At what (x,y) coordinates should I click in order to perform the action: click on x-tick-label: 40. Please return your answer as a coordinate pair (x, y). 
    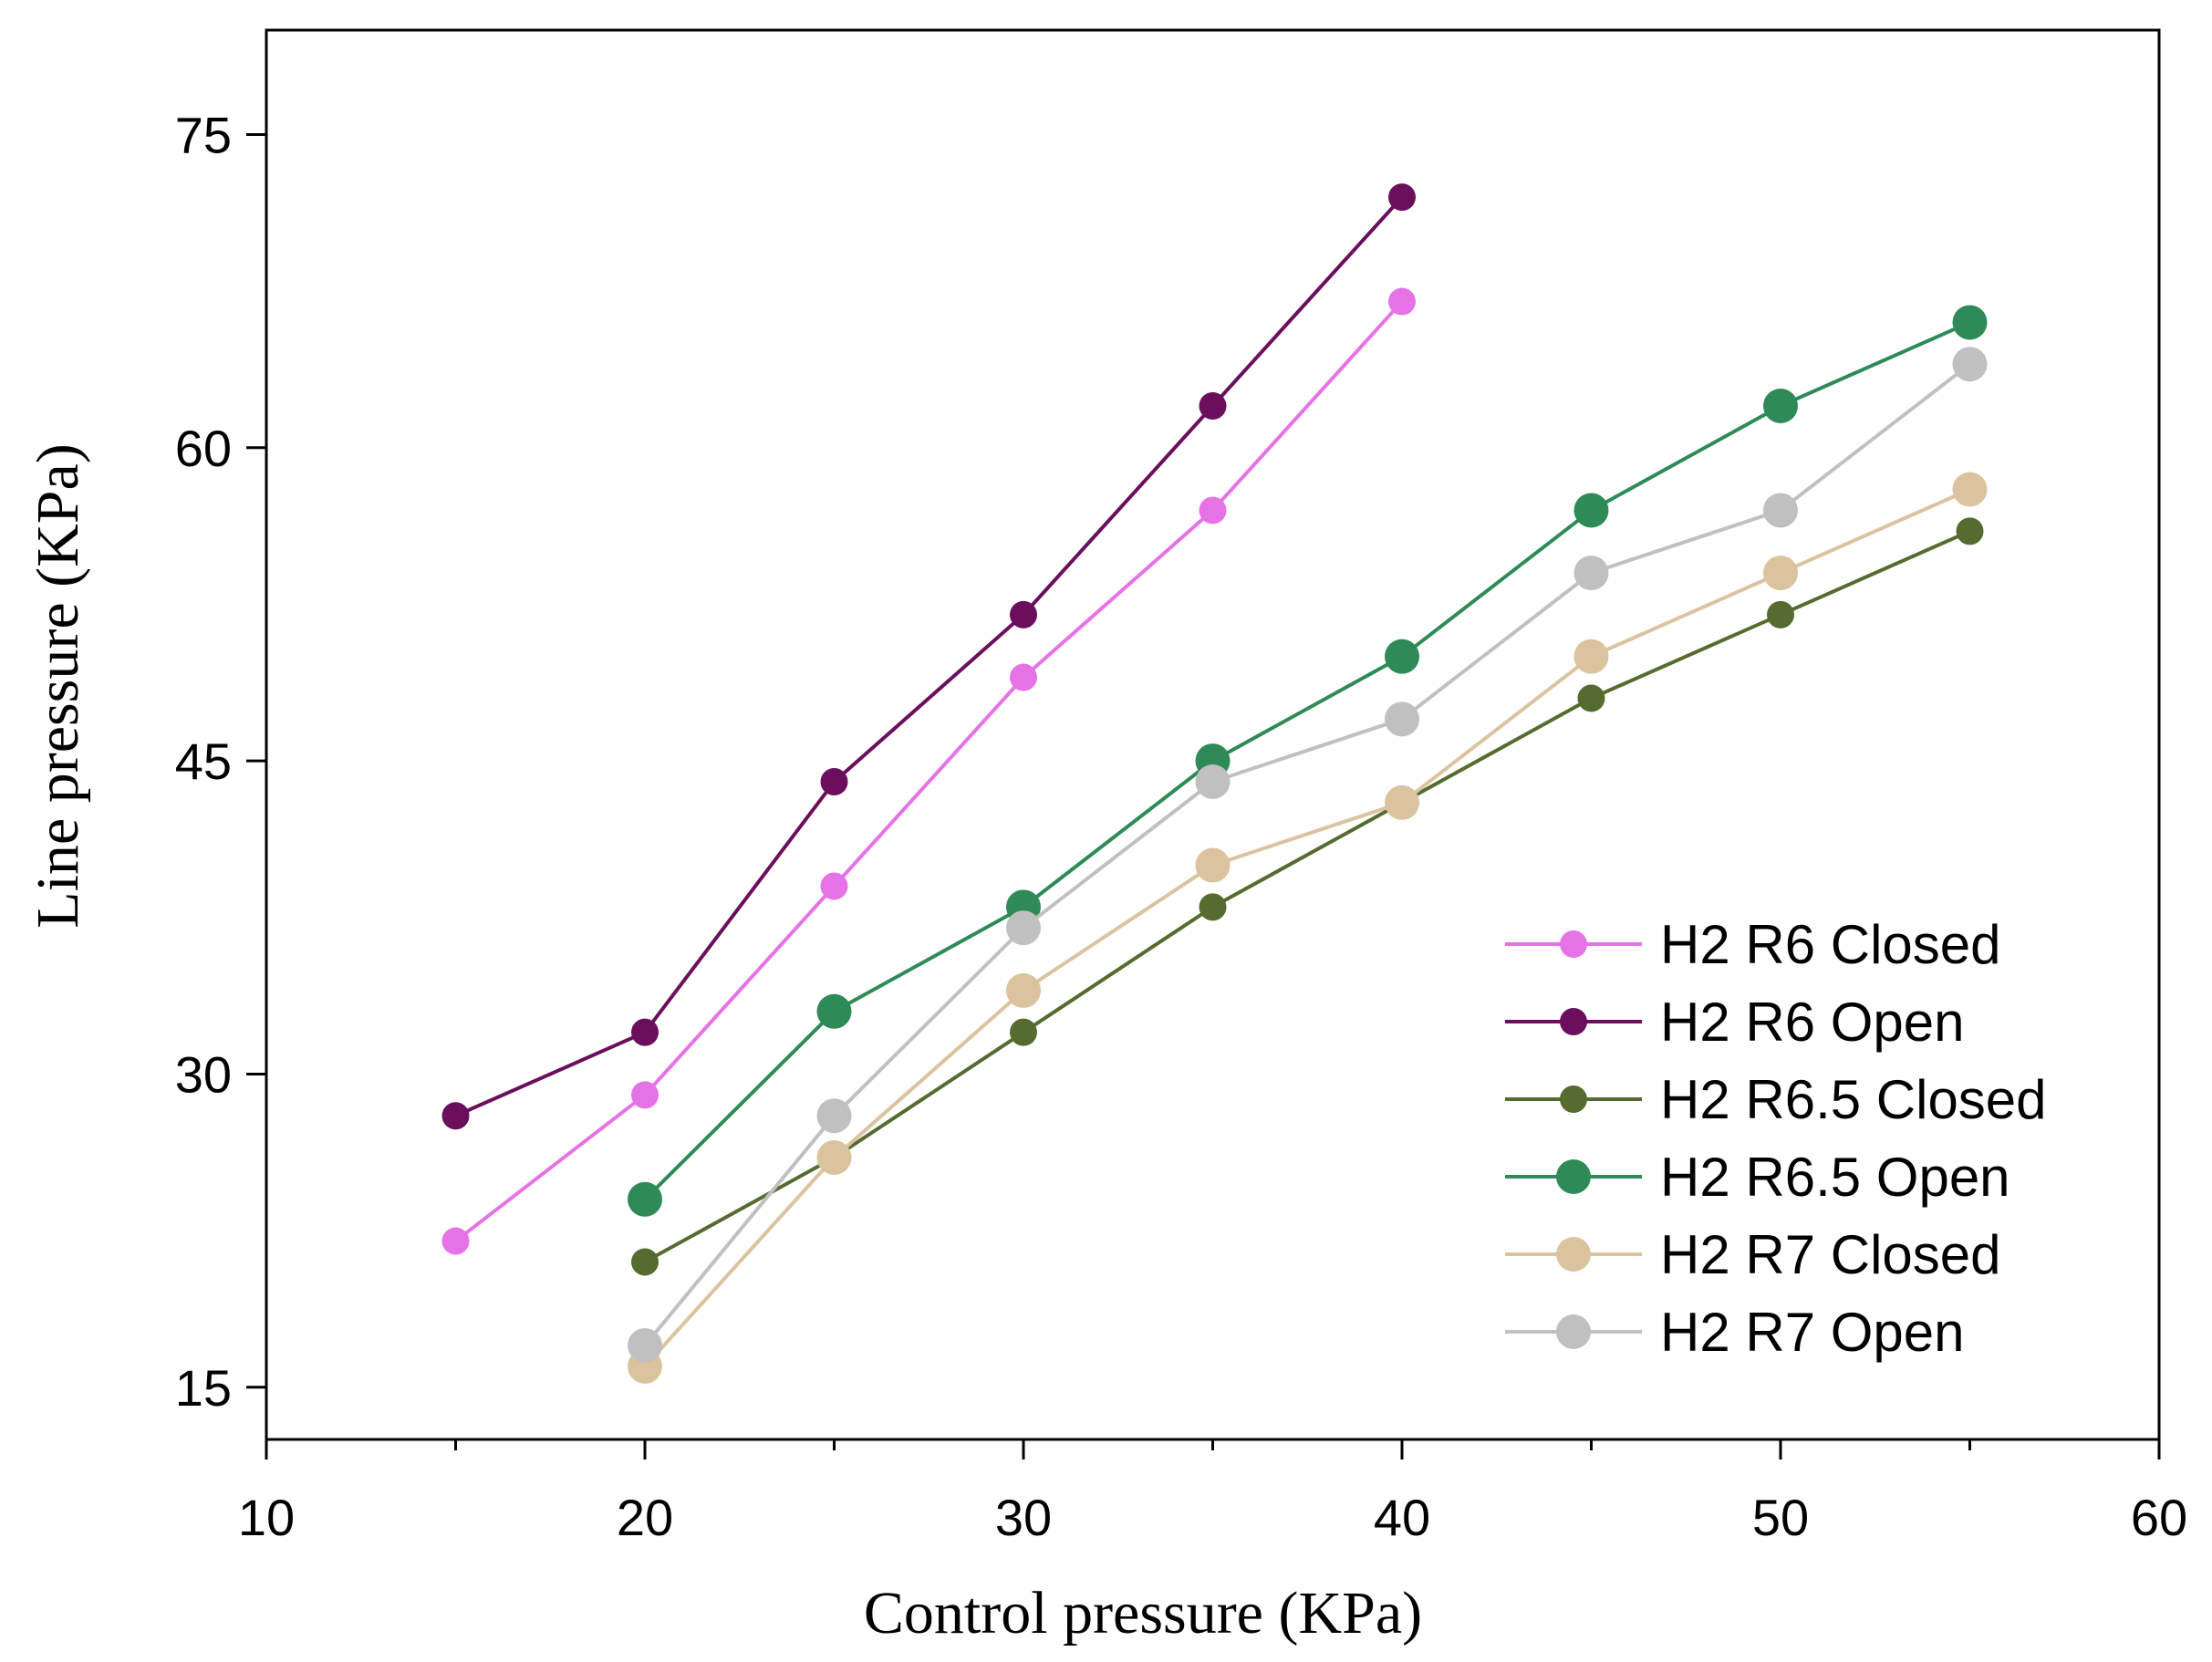
    Looking at the image, I should click on (1402, 1517).